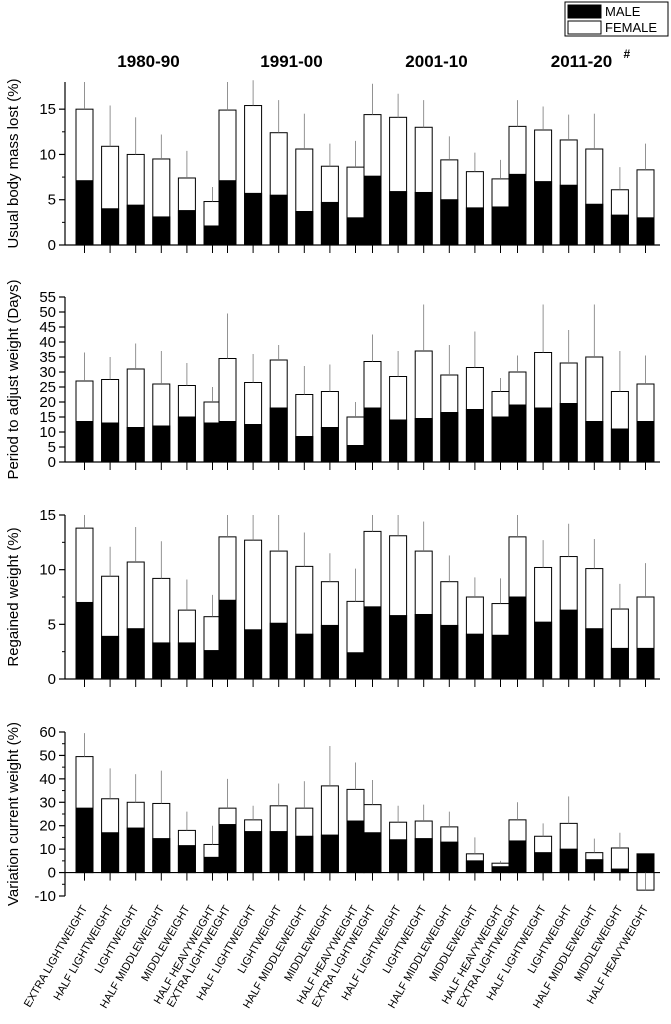 This screenshot has height=1024, width=671. Describe the element at coordinates (423, 218) in the screenshot. I see `panel-1-2001-10-lightweight-male-bar` at that location.